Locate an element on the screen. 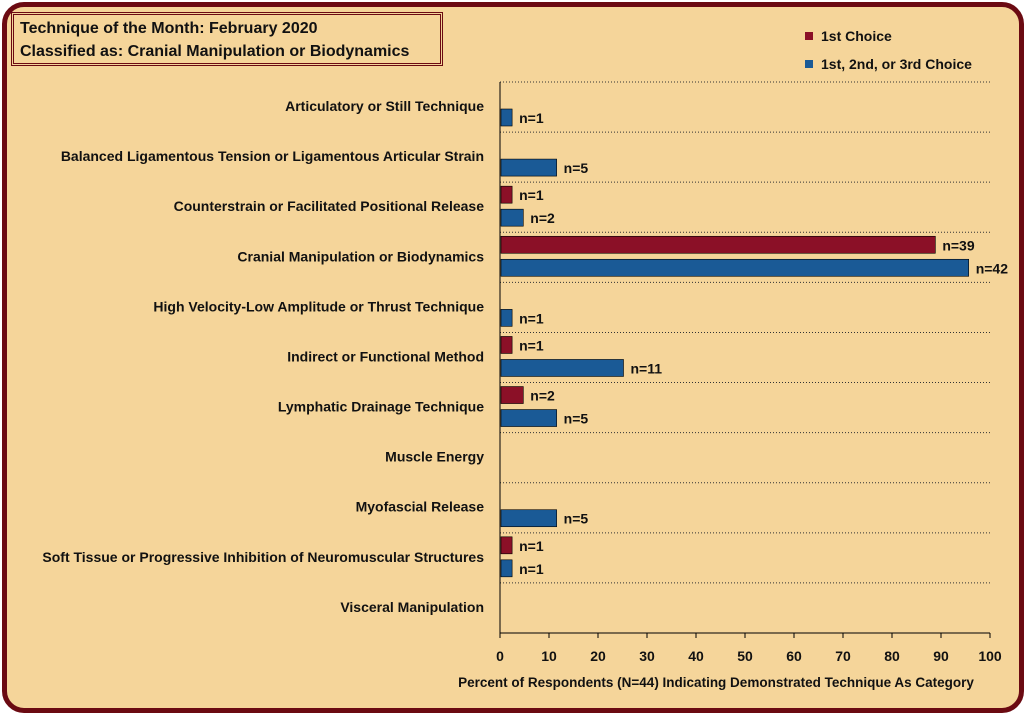 This screenshot has width=1024, height=713. category-label: Visceral Manipulation is located at coordinates (412, 607).